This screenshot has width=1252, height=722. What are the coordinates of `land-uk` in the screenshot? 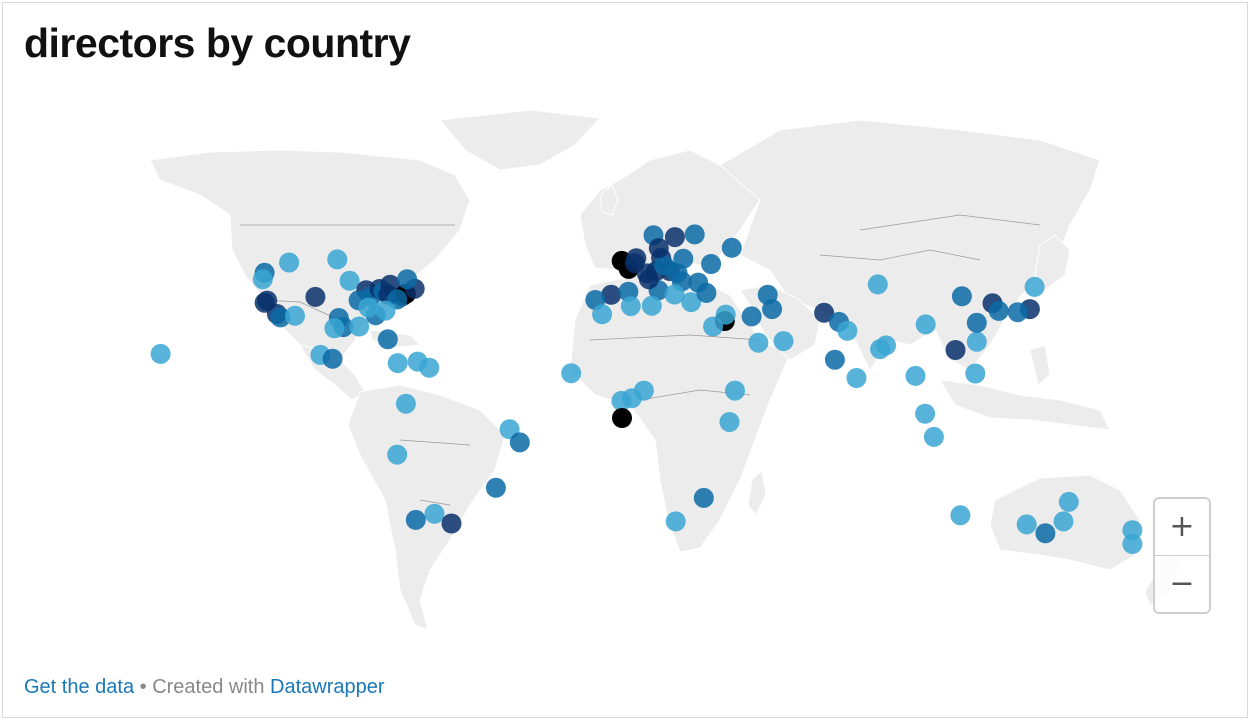 It's located at (609, 200).